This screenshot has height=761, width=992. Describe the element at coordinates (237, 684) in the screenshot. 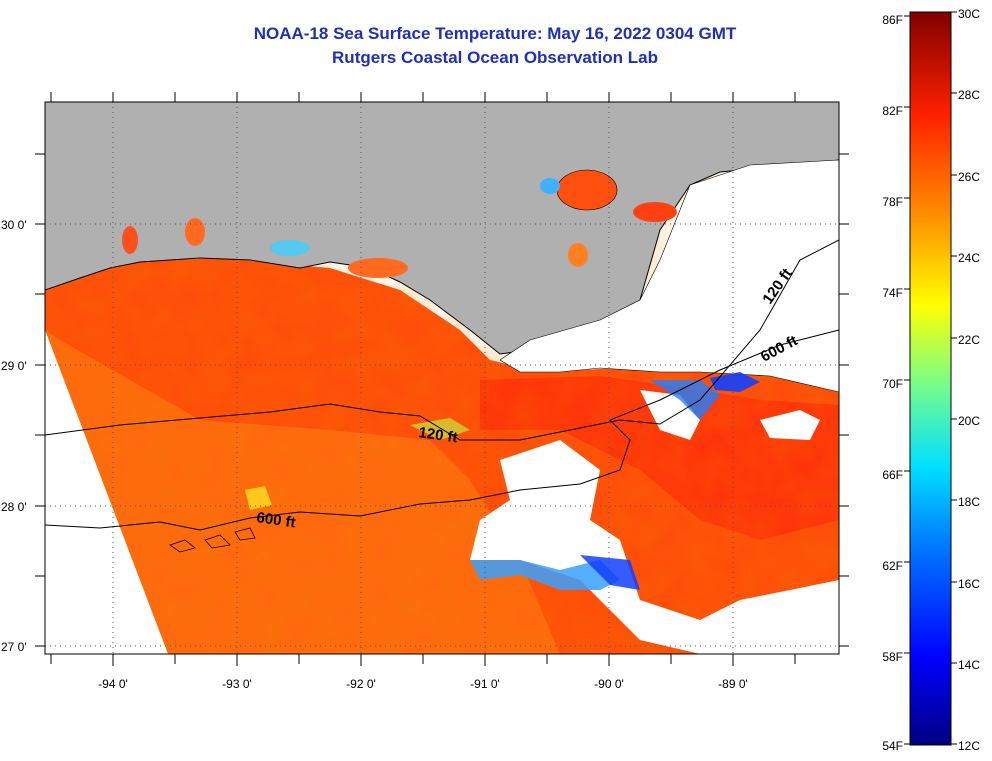

I see `lon-label: -93 0'` at that location.